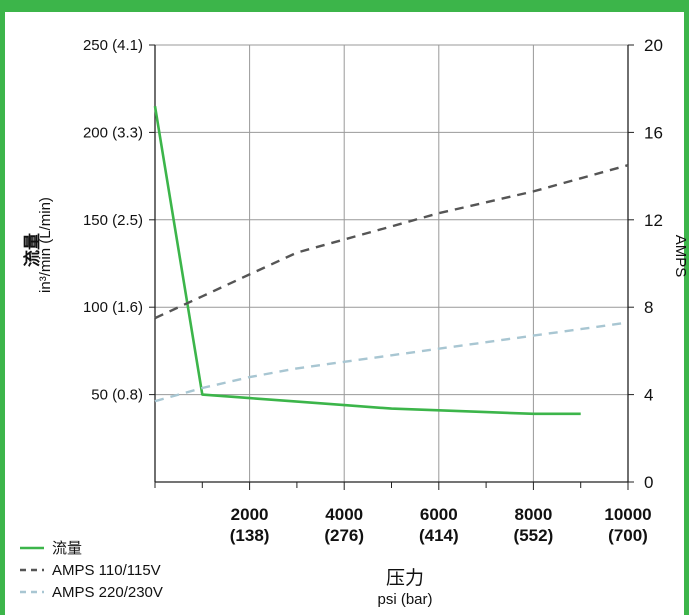  Describe the element at coordinates (107, 592) in the screenshot. I see `legend-label-2: AMPS 220/230V` at that location.